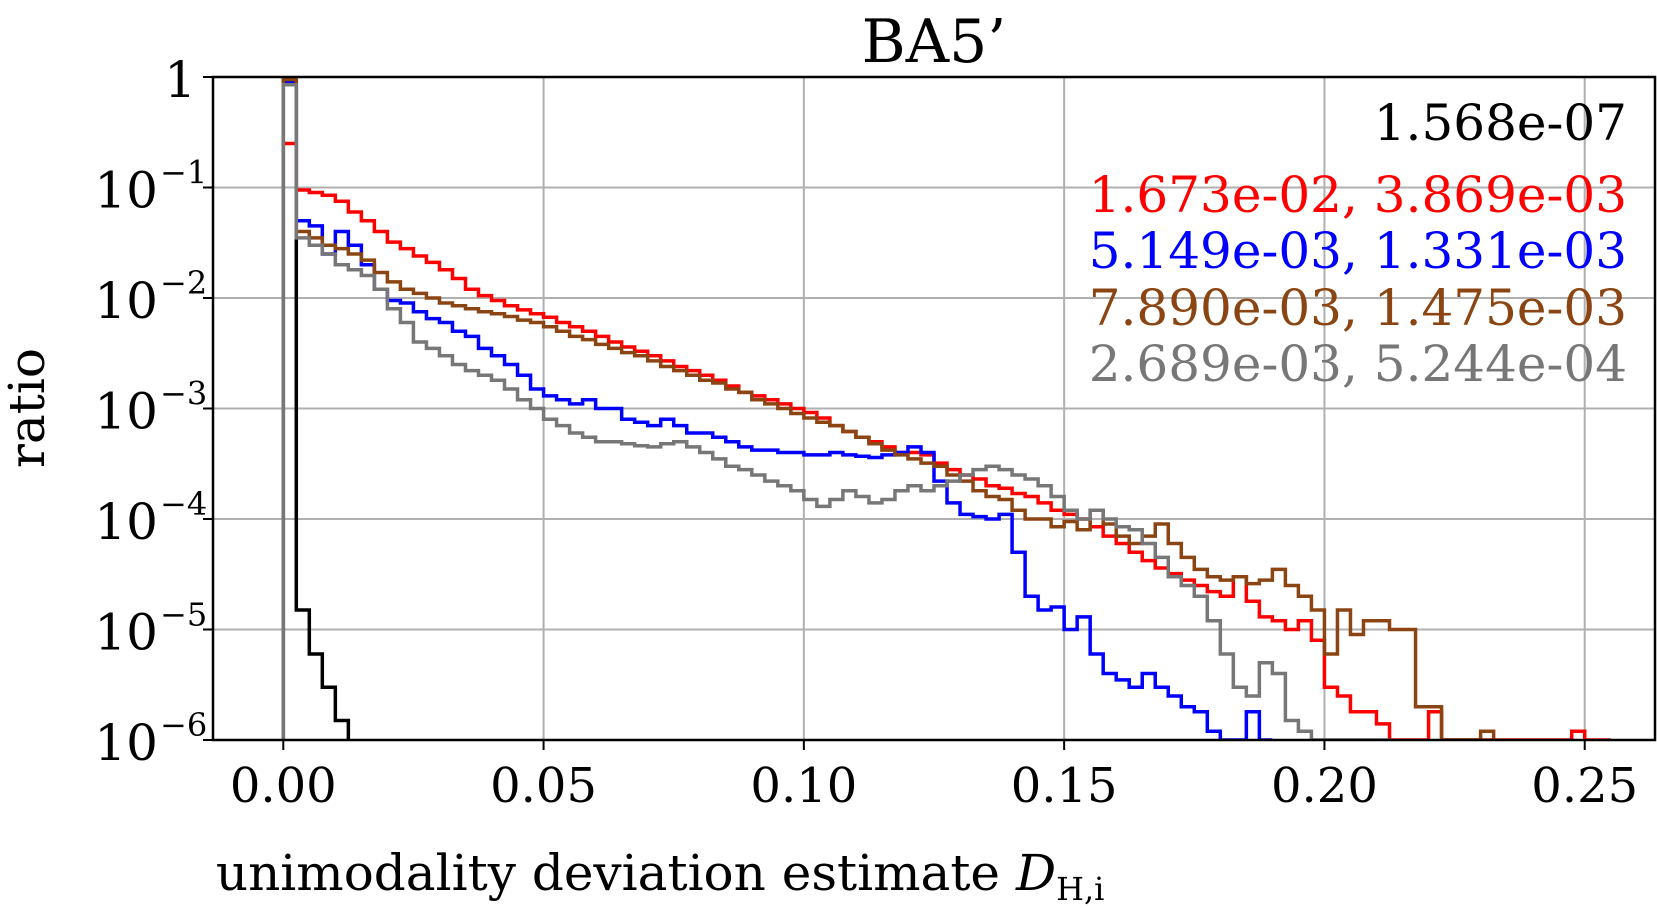  Describe the element at coordinates (183, 283) in the screenshot. I see `y-tick-label-exponent: −2` at that location.